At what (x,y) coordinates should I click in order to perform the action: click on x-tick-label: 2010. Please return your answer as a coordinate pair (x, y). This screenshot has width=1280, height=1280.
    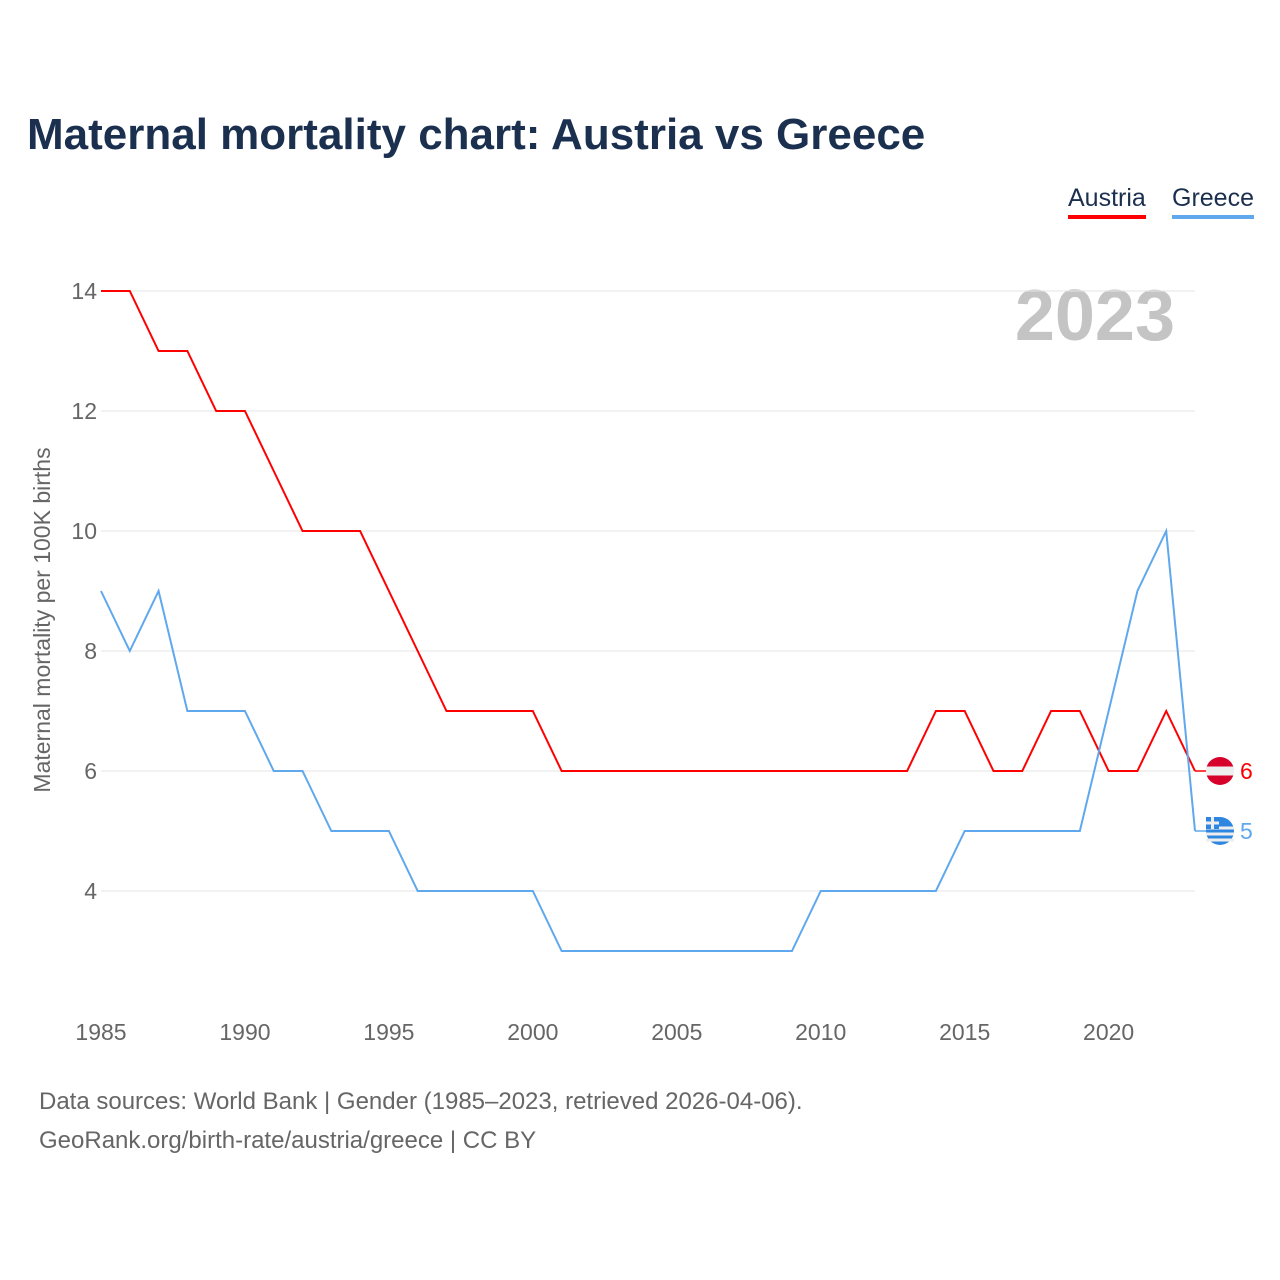
    Looking at the image, I should click on (820, 1032).